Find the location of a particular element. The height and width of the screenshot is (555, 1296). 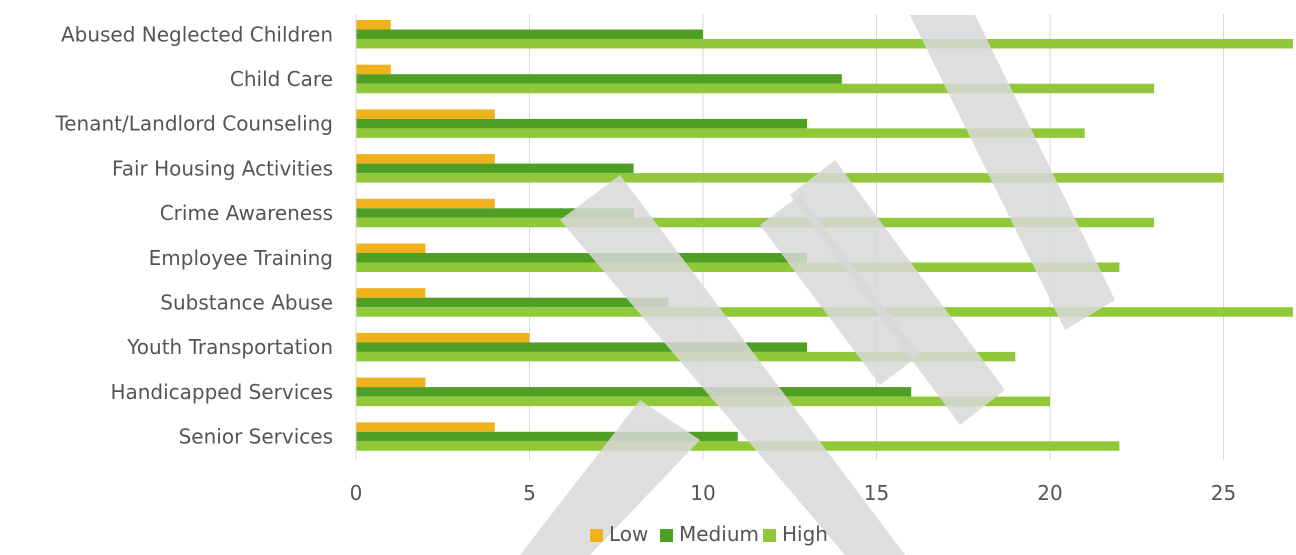

bar-medium-child-care is located at coordinates (599, 79).